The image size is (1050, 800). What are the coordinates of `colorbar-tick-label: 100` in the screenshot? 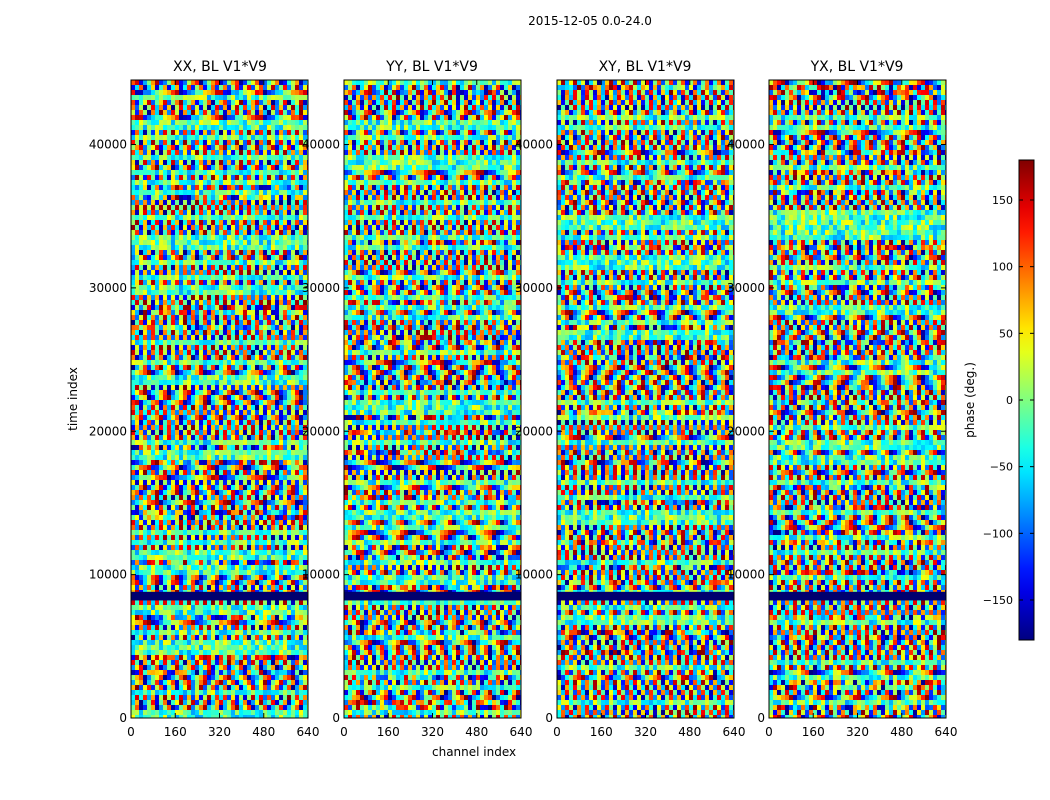 It's located at (1002, 267).